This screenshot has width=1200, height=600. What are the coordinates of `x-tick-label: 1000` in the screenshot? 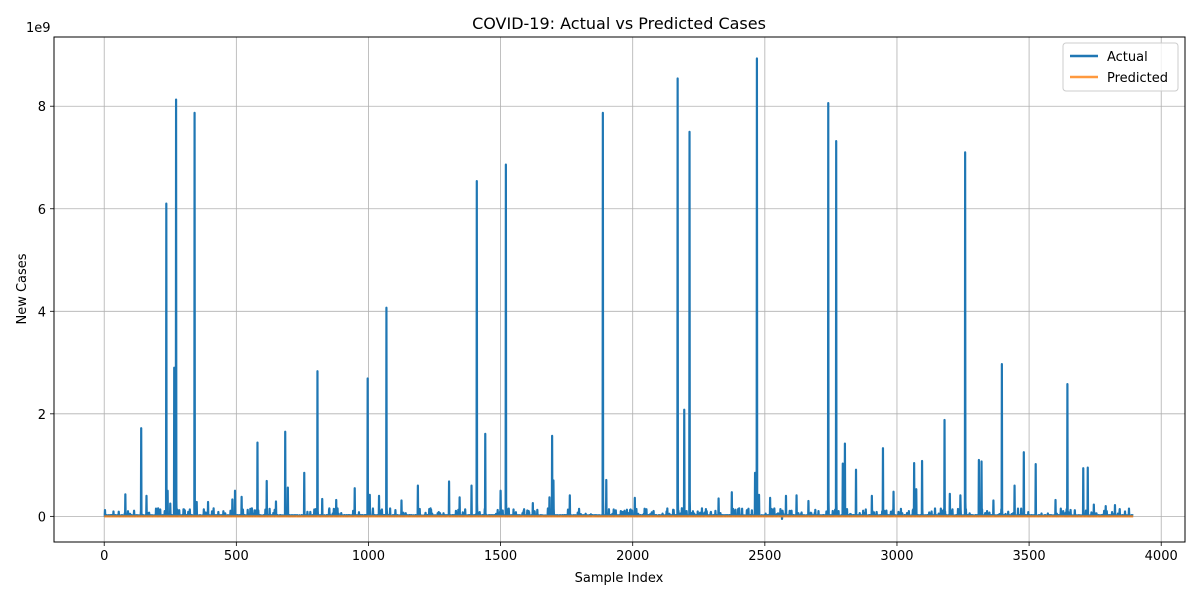 It's located at (368, 556).